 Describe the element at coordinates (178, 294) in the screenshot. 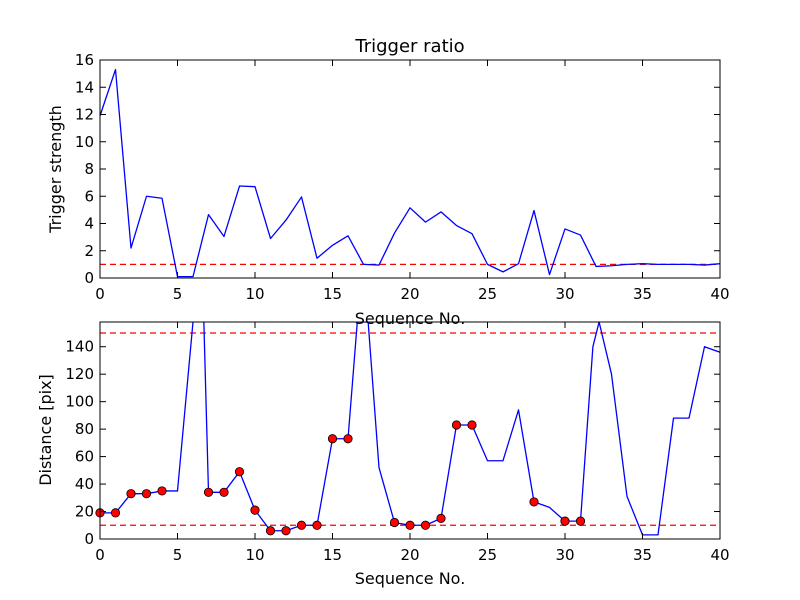

I see `top-x-tick-label: 5` at that location.